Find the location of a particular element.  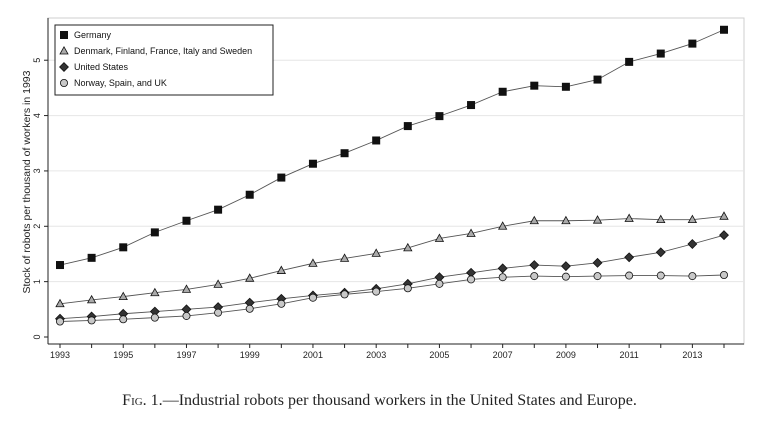

y-tick-label: 1 is located at coordinates (37, 281).